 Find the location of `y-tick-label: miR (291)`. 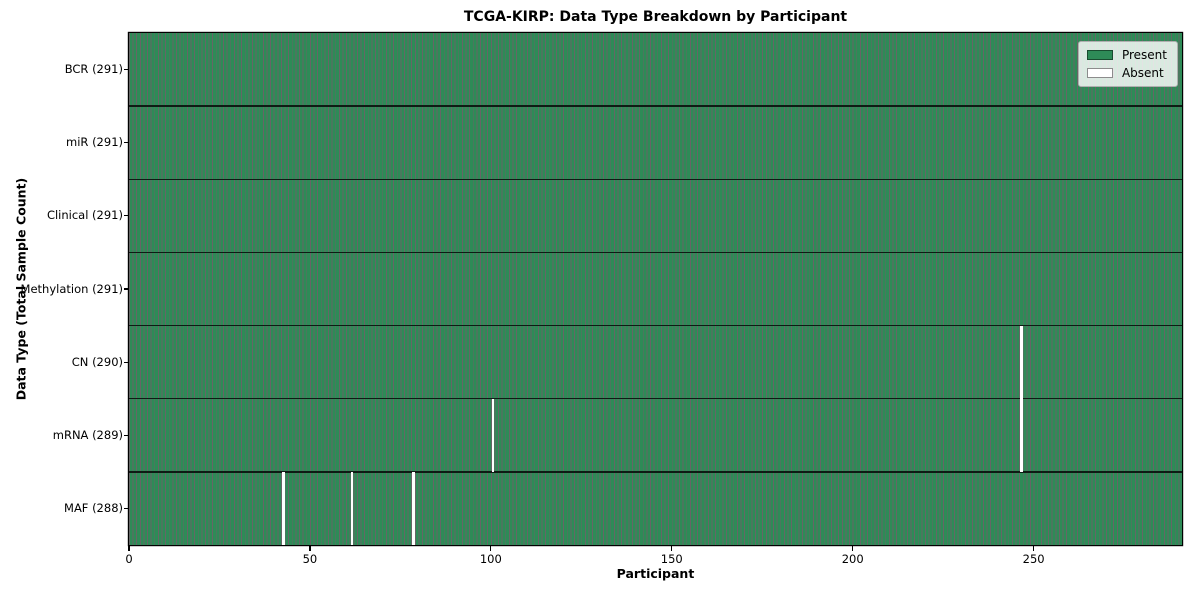

y-tick-label: miR (291) is located at coordinates (94, 142).